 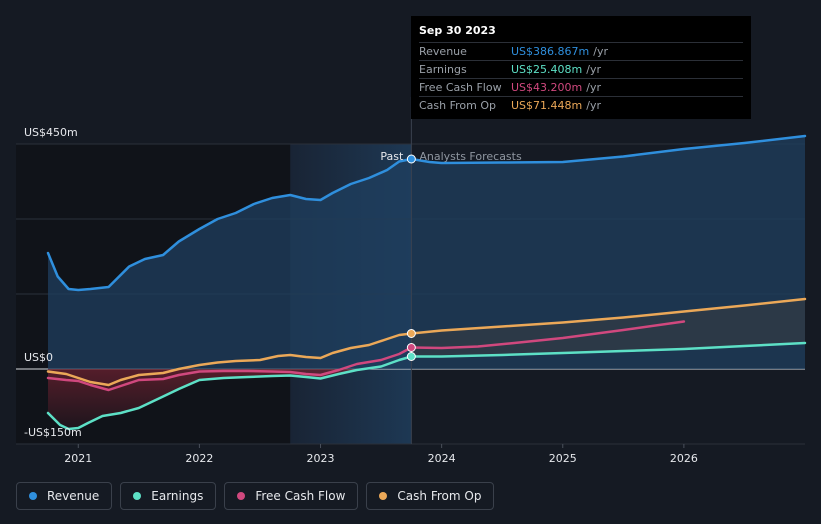 I want to click on tooltip-row-cfo: Cash From Op US$71.448m /yr, so click(x=581, y=105).